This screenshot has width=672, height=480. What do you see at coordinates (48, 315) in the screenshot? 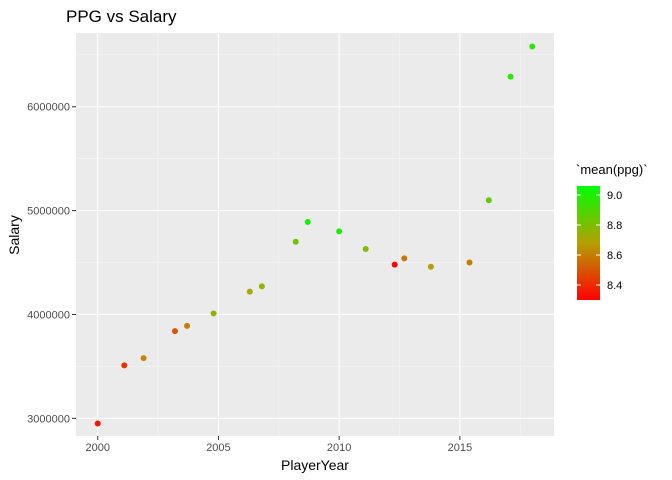
I see `y-tick-label: 4000000` at bounding box center [48, 315].